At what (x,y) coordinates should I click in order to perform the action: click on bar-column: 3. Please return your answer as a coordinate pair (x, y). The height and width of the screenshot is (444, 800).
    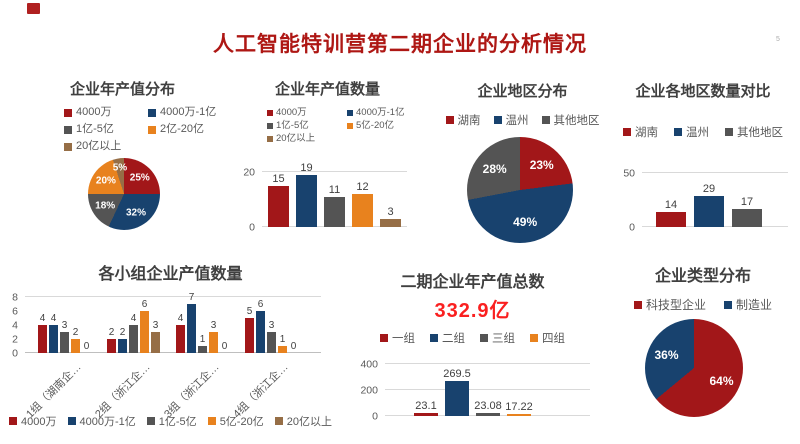
    Looking at the image, I should click on (390, 216).